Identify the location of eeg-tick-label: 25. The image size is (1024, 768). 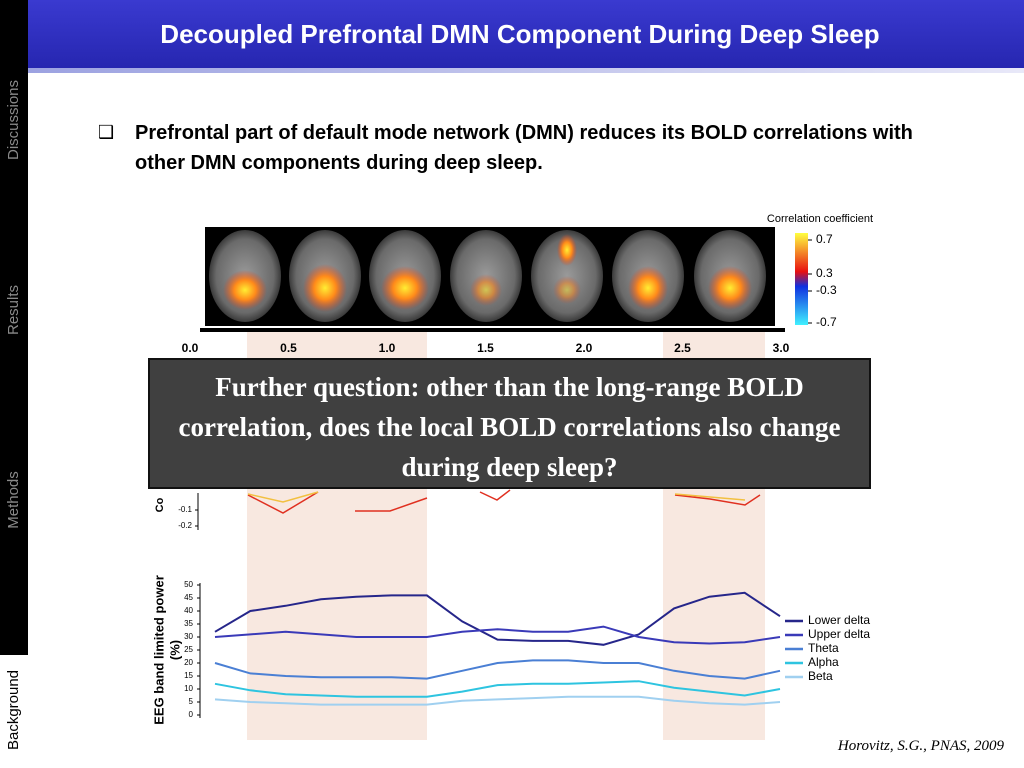
(188, 649).